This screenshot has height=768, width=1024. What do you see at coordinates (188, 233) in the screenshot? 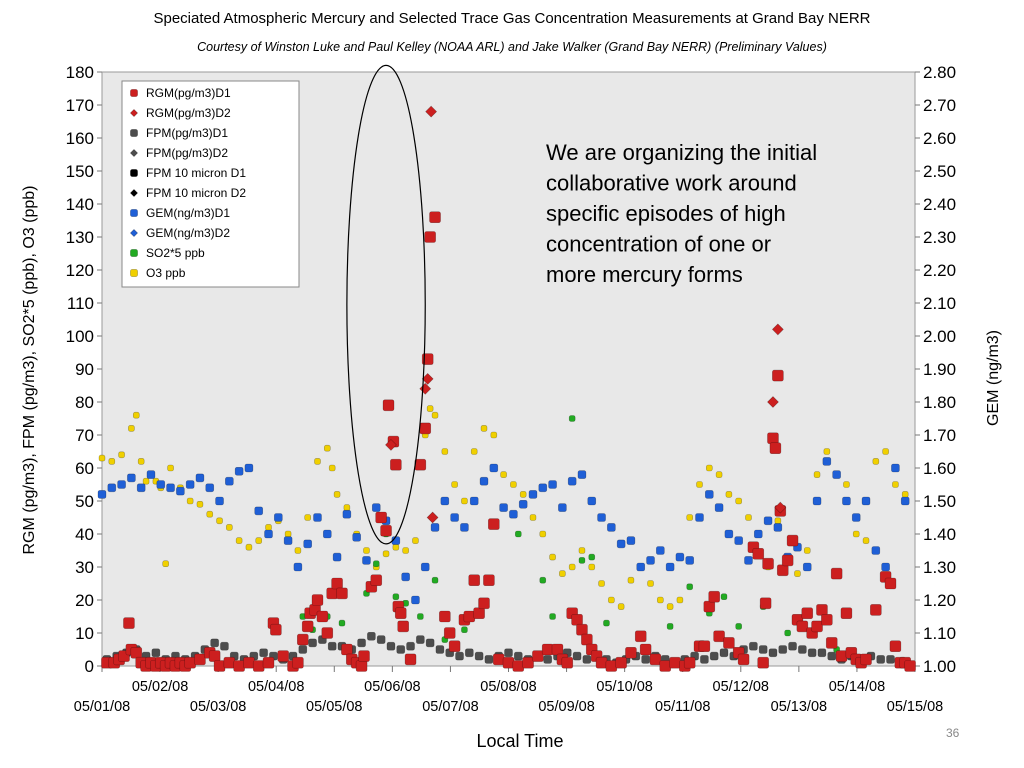
I see `legend-label: GEM(ng/m3)D2` at bounding box center [188, 233].